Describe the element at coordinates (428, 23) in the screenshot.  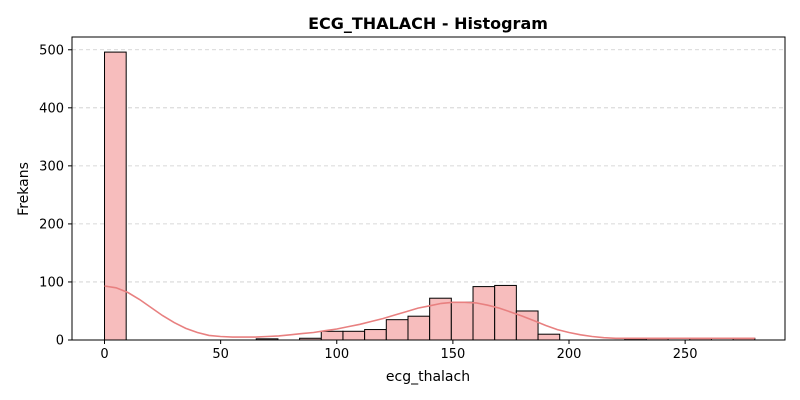
I see `chart-title: ECG_THALACH - Histogram` at that location.